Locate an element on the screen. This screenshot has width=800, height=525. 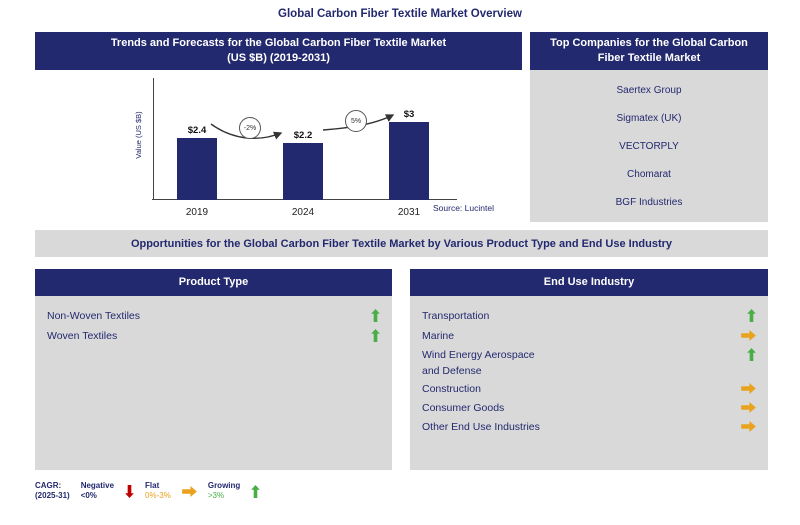
x-tick-label: 2019 is located at coordinates (197, 212).